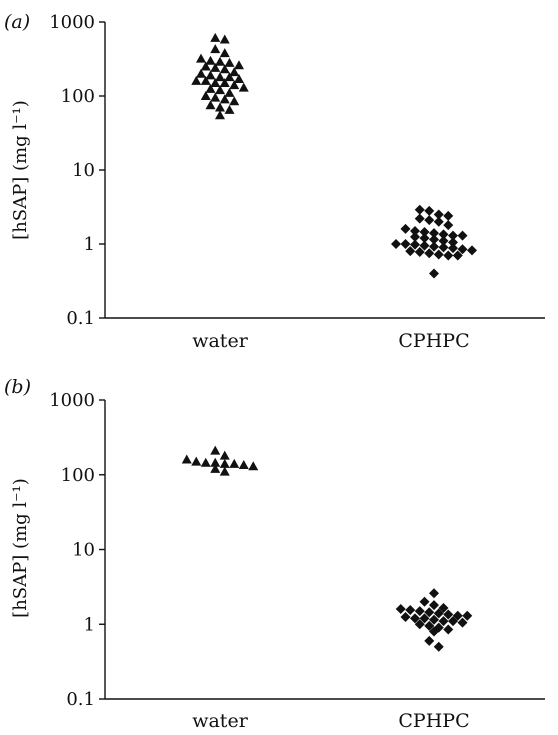 Image resolution: width=558 pixels, height=735 pixels. I want to click on x-category-label: water, so click(220, 341).